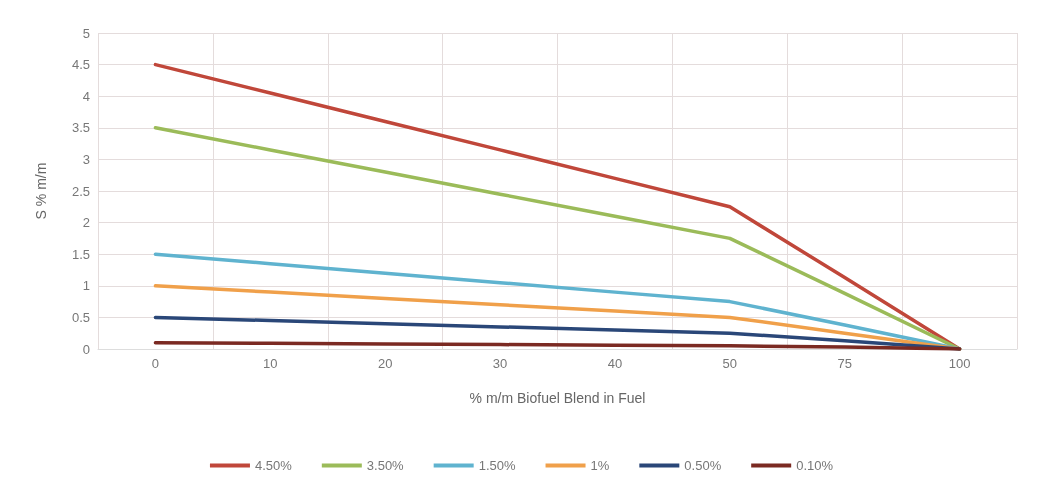  What do you see at coordinates (497, 465) in the screenshot?
I see `legend-label: 1.50%` at bounding box center [497, 465].